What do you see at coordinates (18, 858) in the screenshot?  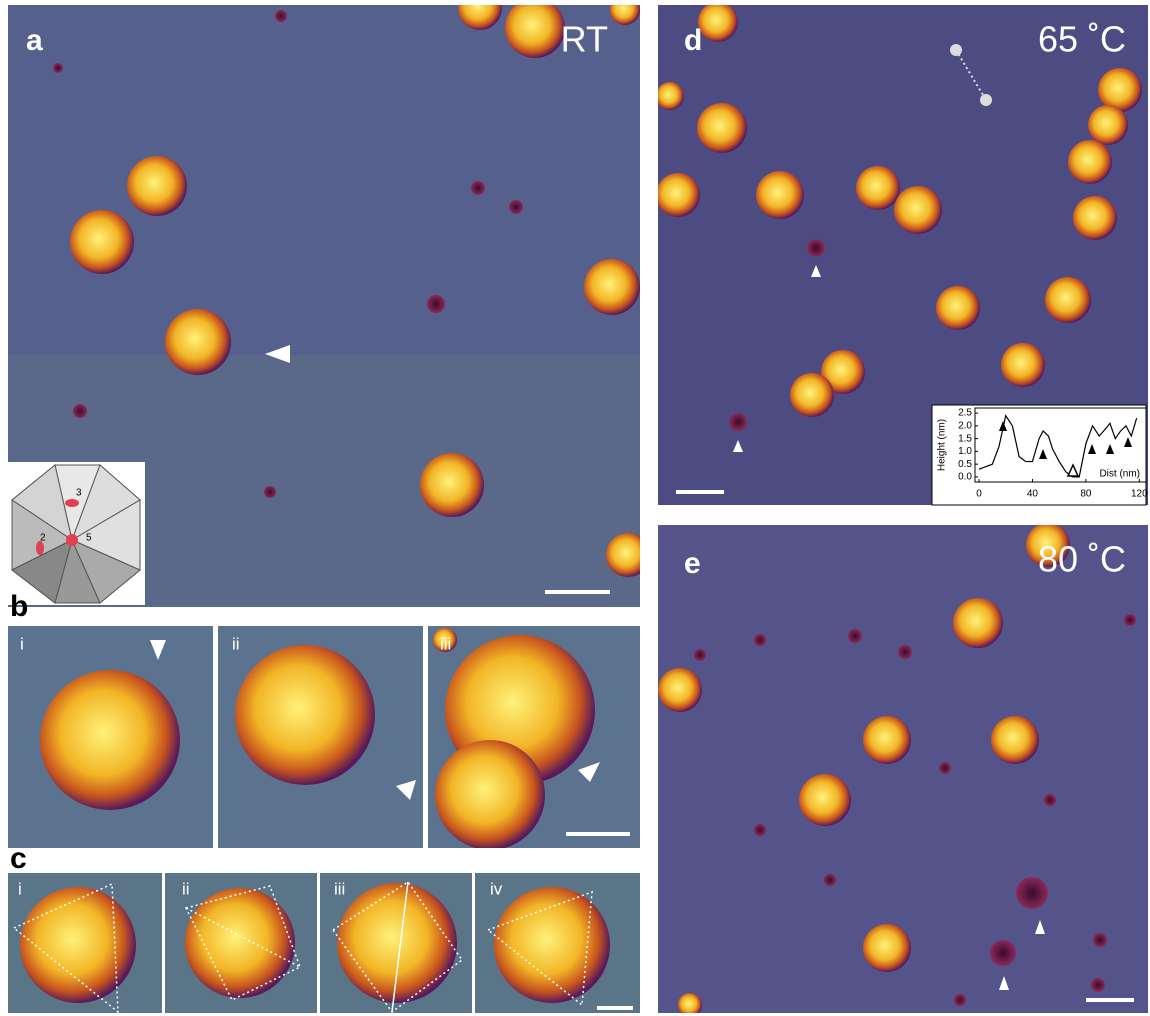 I see `panel-label: c` at bounding box center [18, 858].